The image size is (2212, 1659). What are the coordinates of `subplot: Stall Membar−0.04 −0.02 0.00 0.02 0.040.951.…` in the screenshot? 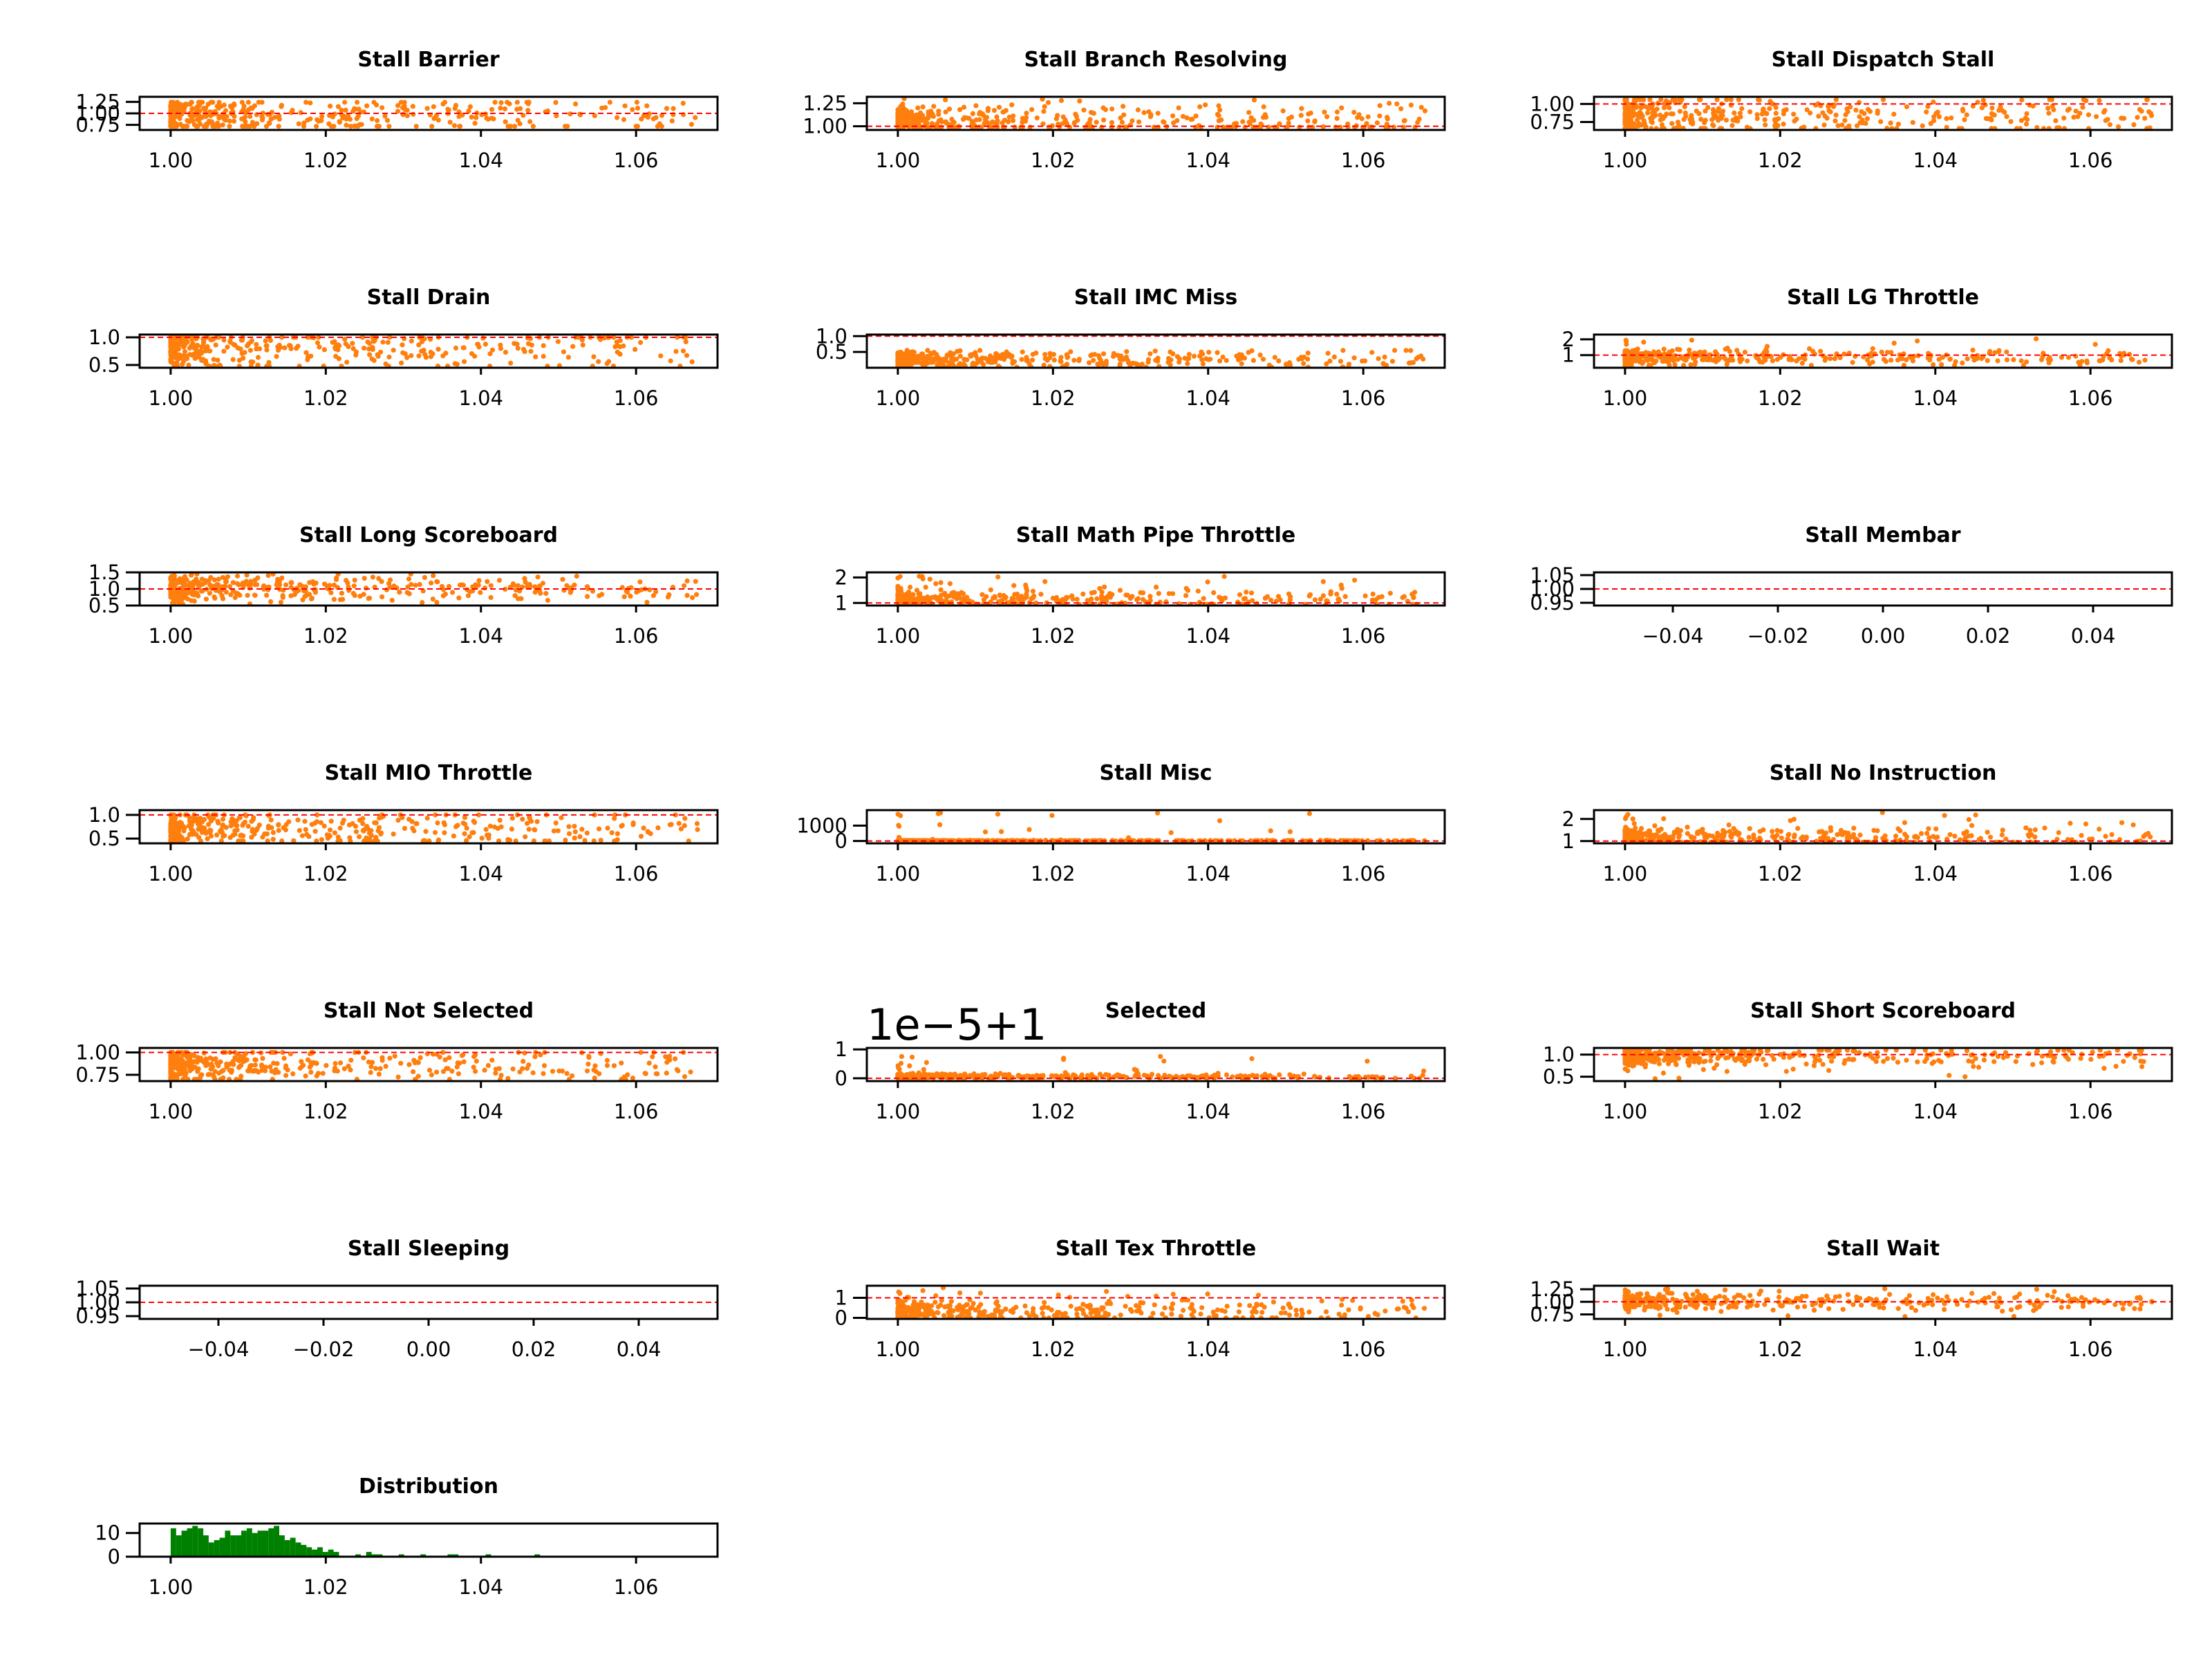 It's located at (1851, 585).